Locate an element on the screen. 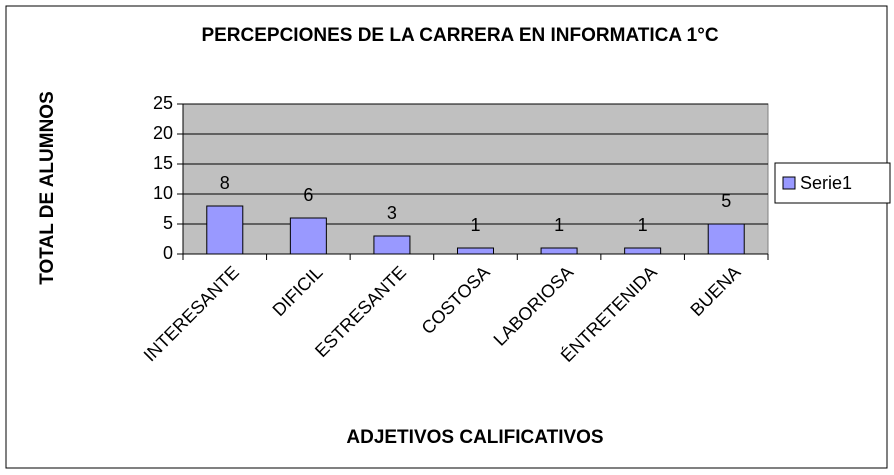 The image size is (894, 475). y-tick-label: 25 is located at coordinates (163, 103).